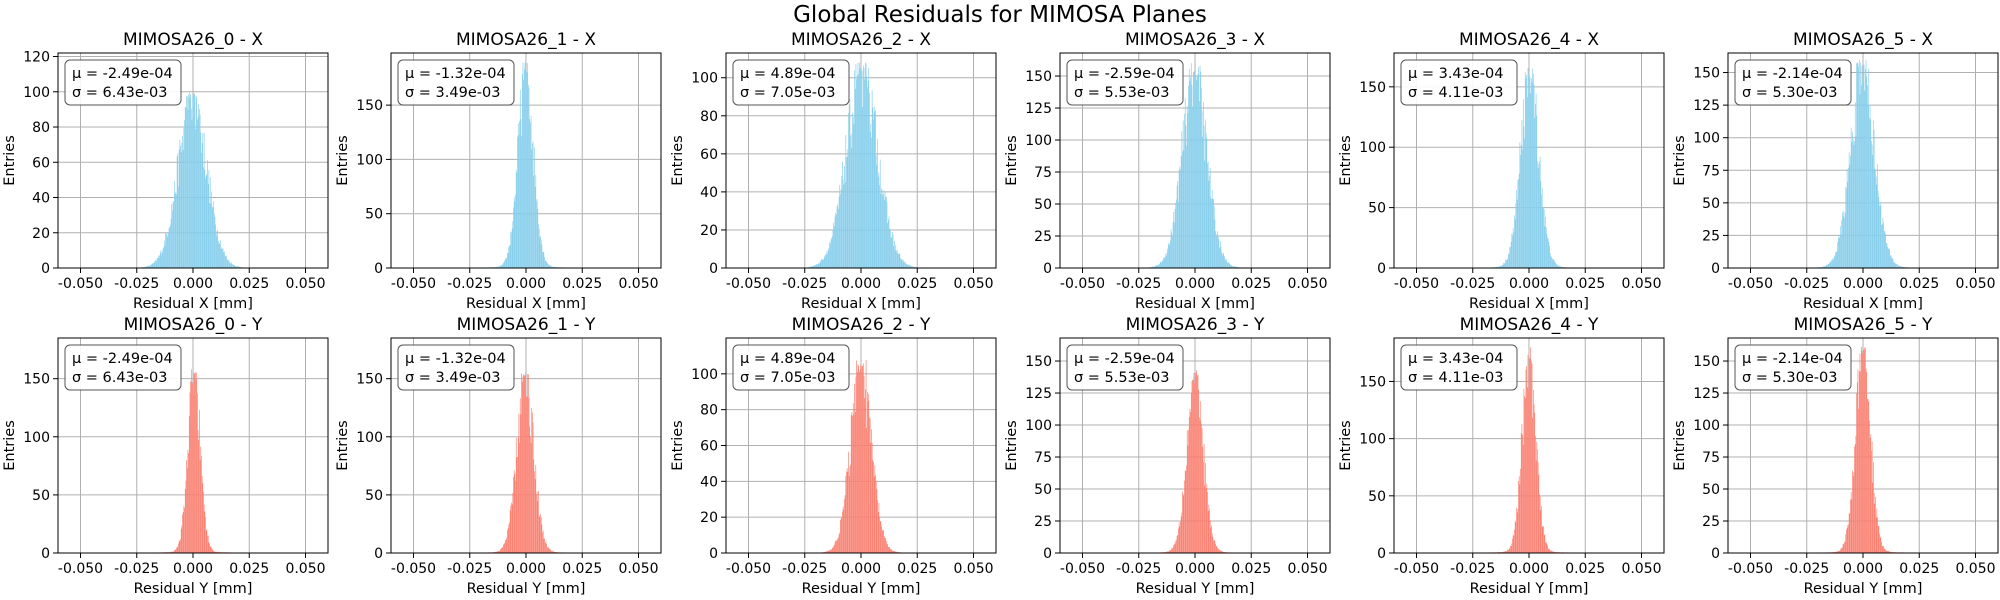  Describe the element at coordinates (1585, 284) in the screenshot. I see `x-tick-label: 0.025` at that location.